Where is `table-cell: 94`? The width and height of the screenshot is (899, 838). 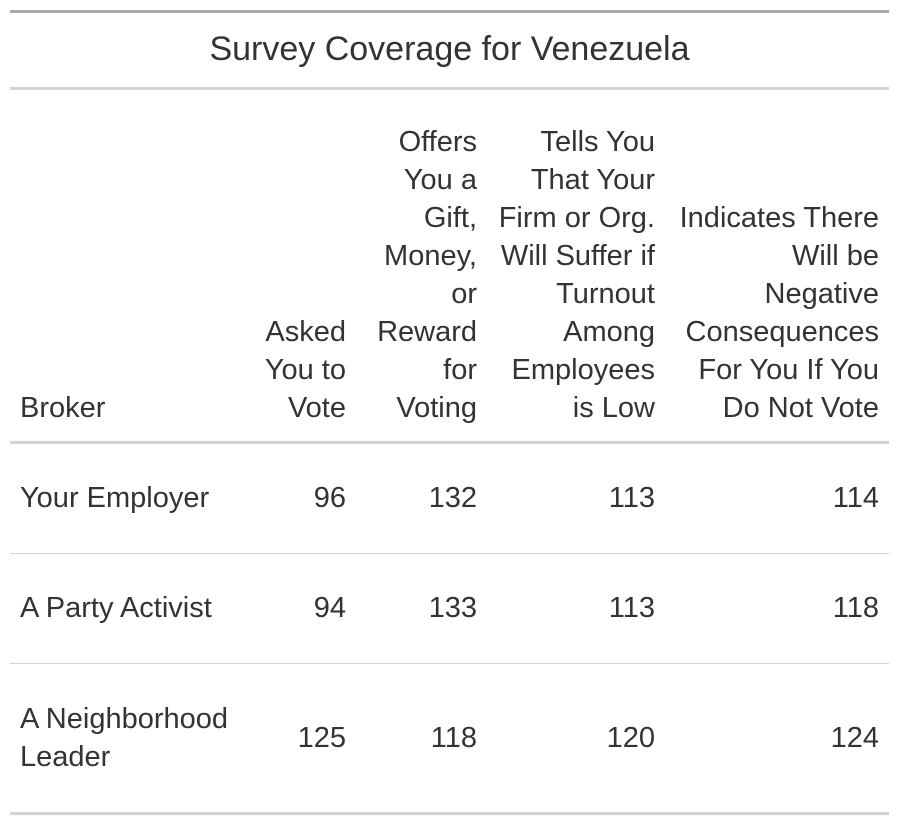 table-cell: 94 is located at coordinates (300, 608).